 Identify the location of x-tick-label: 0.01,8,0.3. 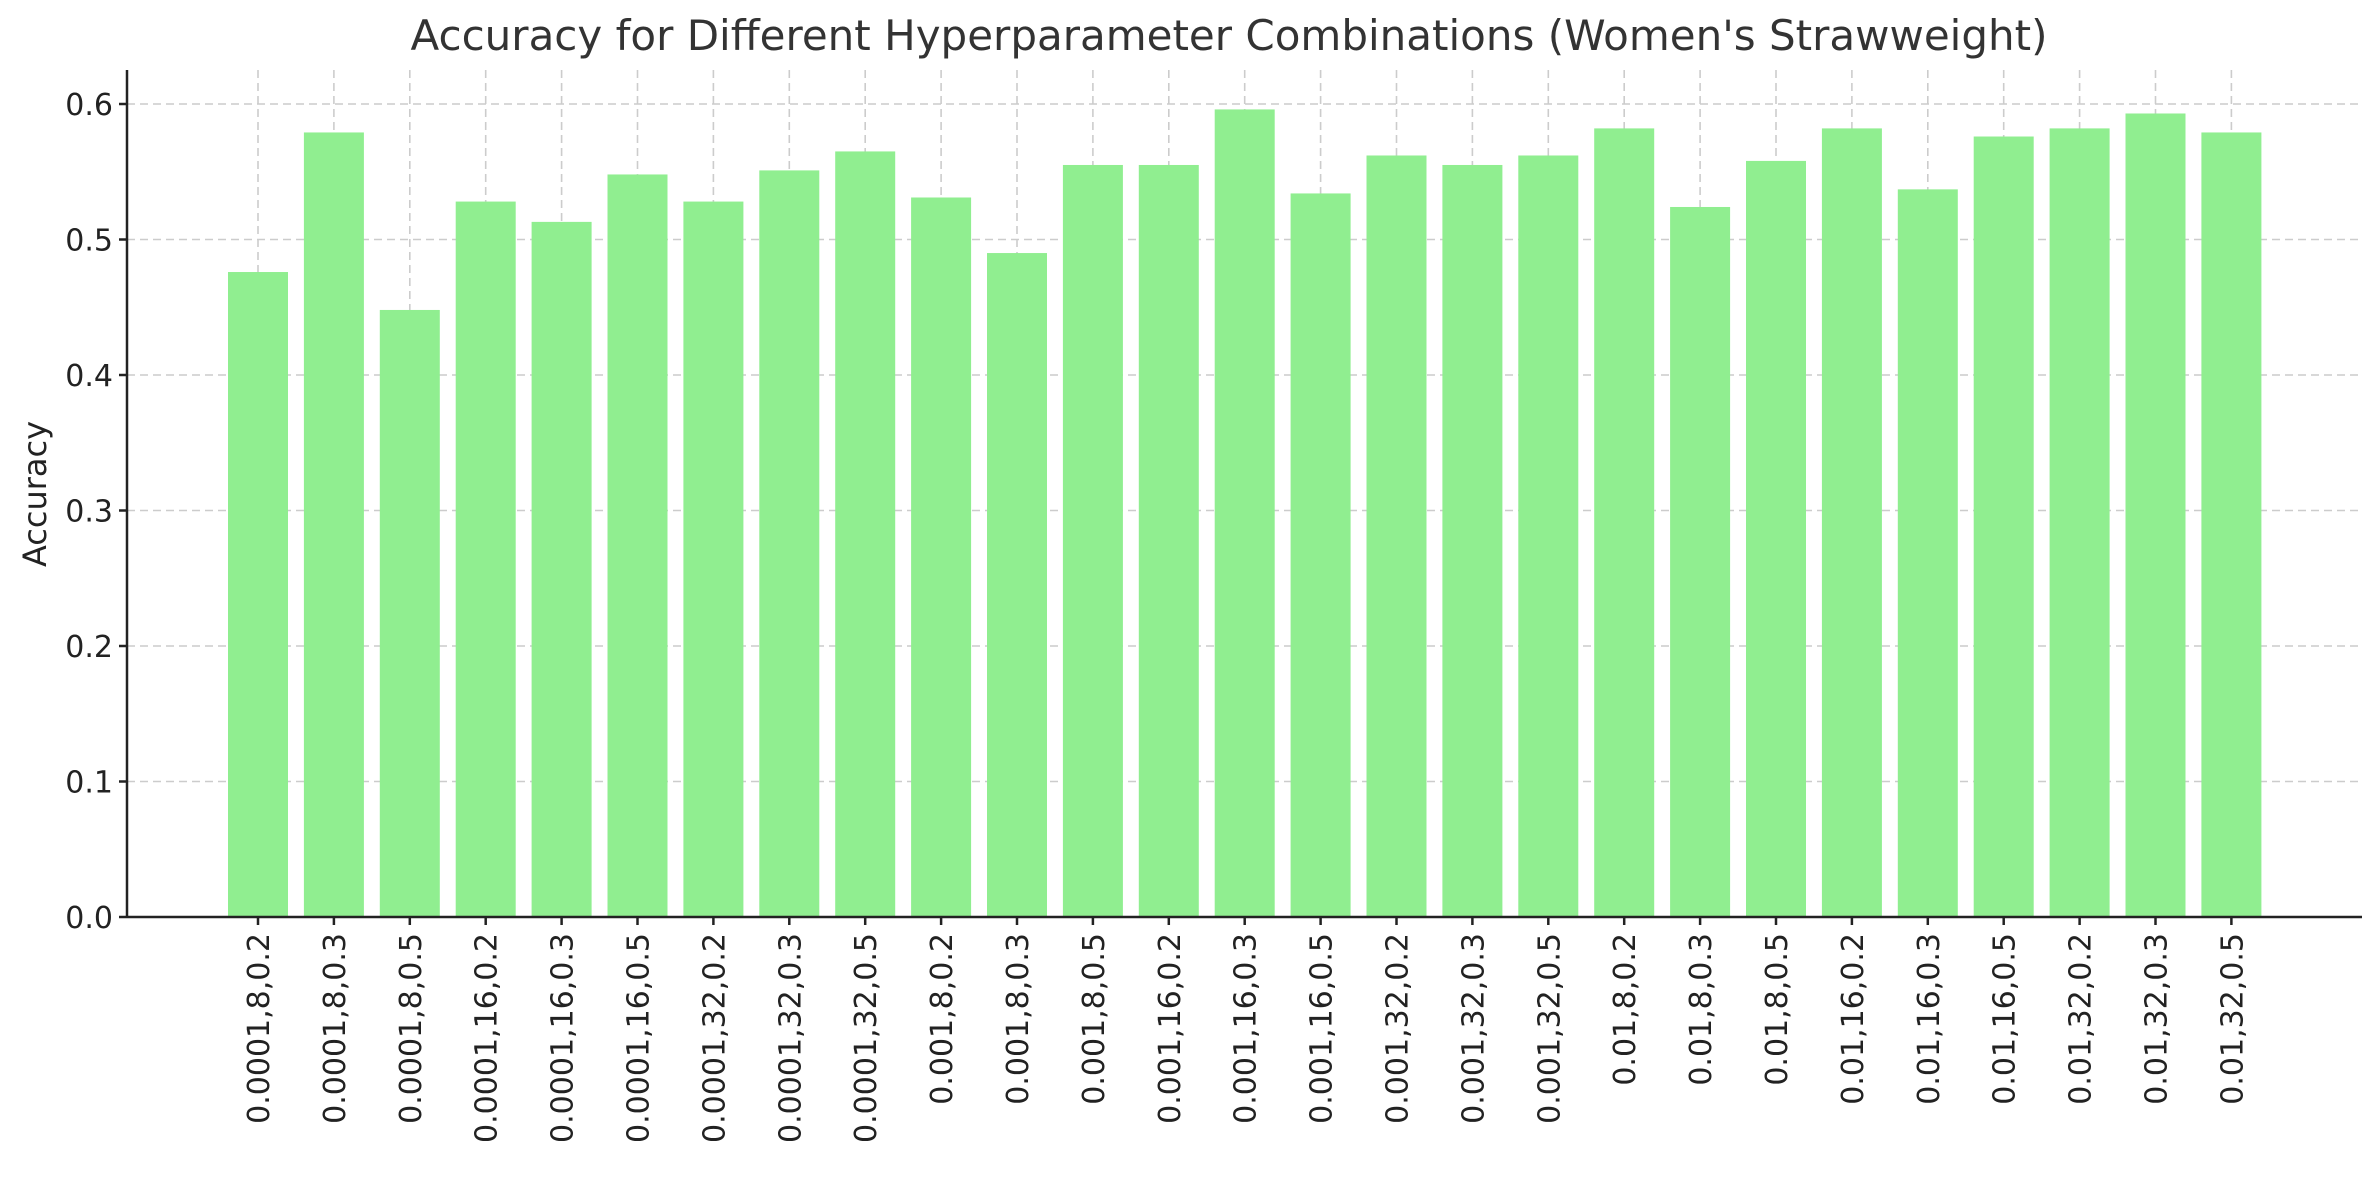
(1701, 1009).